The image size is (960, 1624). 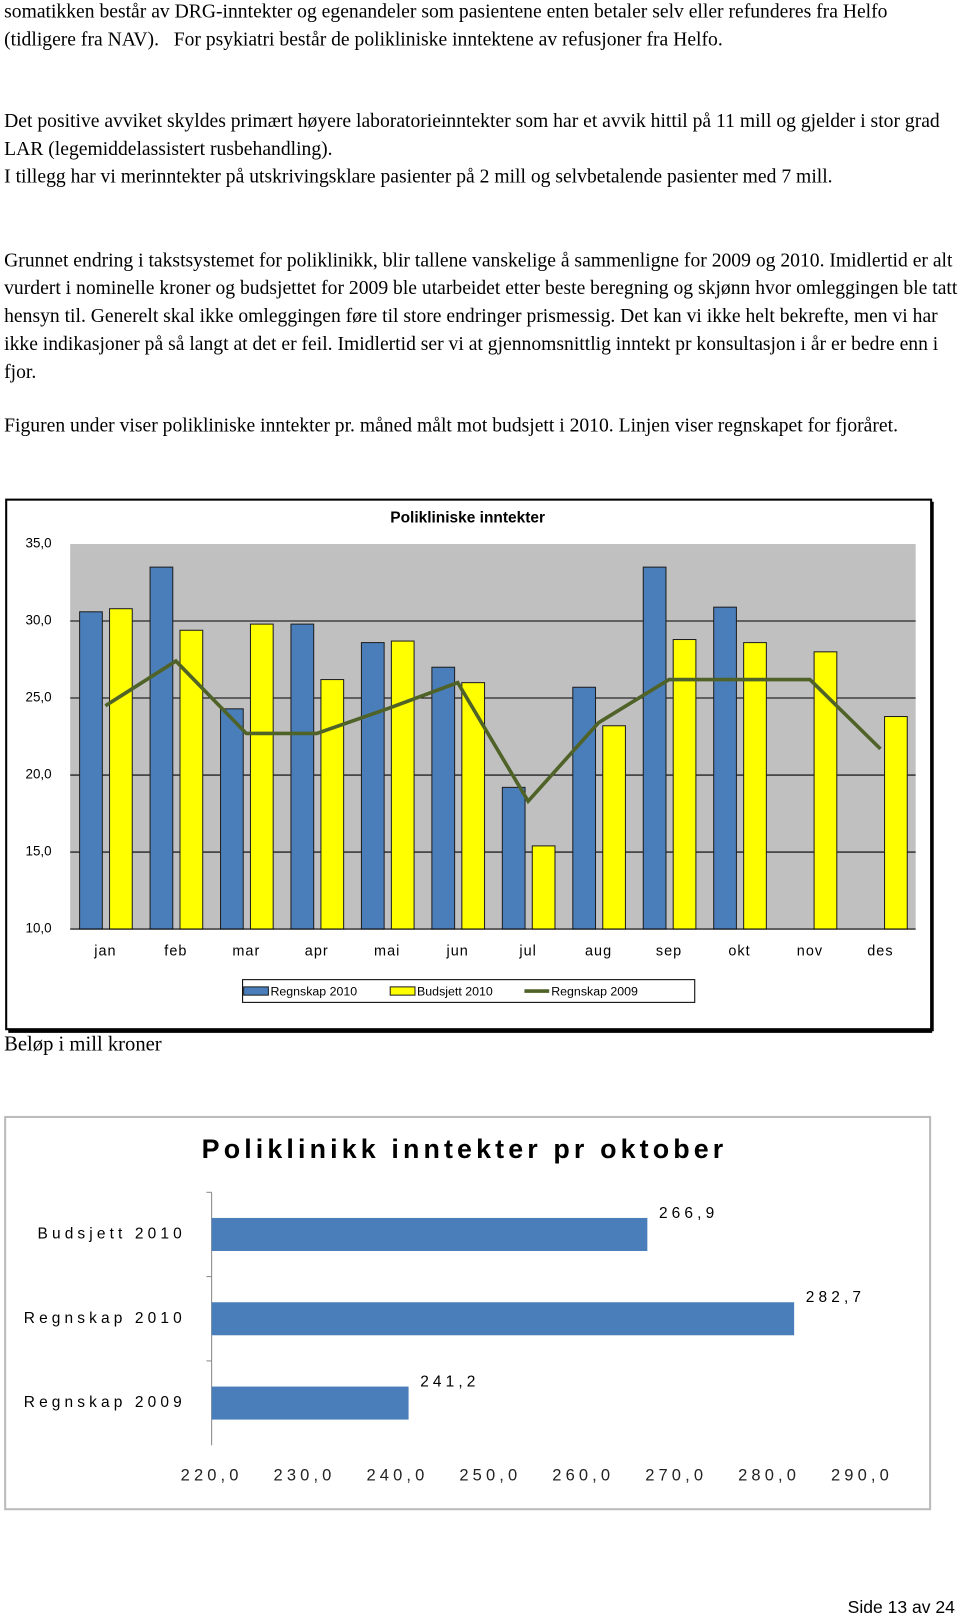 What do you see at coordinates (317, 952) in the screenshot?
I see `x-tick-label: apr` at bounding box center [317, 952].